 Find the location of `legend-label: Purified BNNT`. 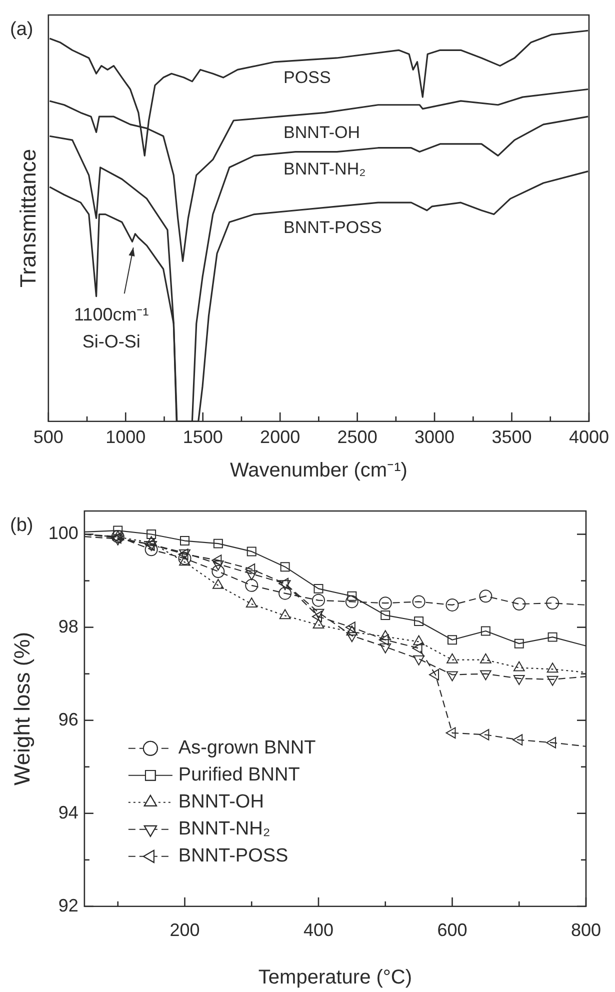

legend-label: Purified BNNT is located at coordinates (239, 775).